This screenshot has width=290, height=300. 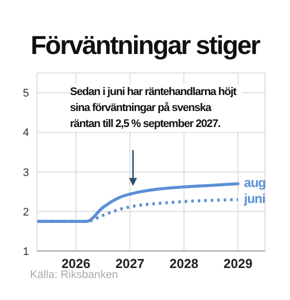 I want to click on series-label: aug, so click(x=255, y=182).